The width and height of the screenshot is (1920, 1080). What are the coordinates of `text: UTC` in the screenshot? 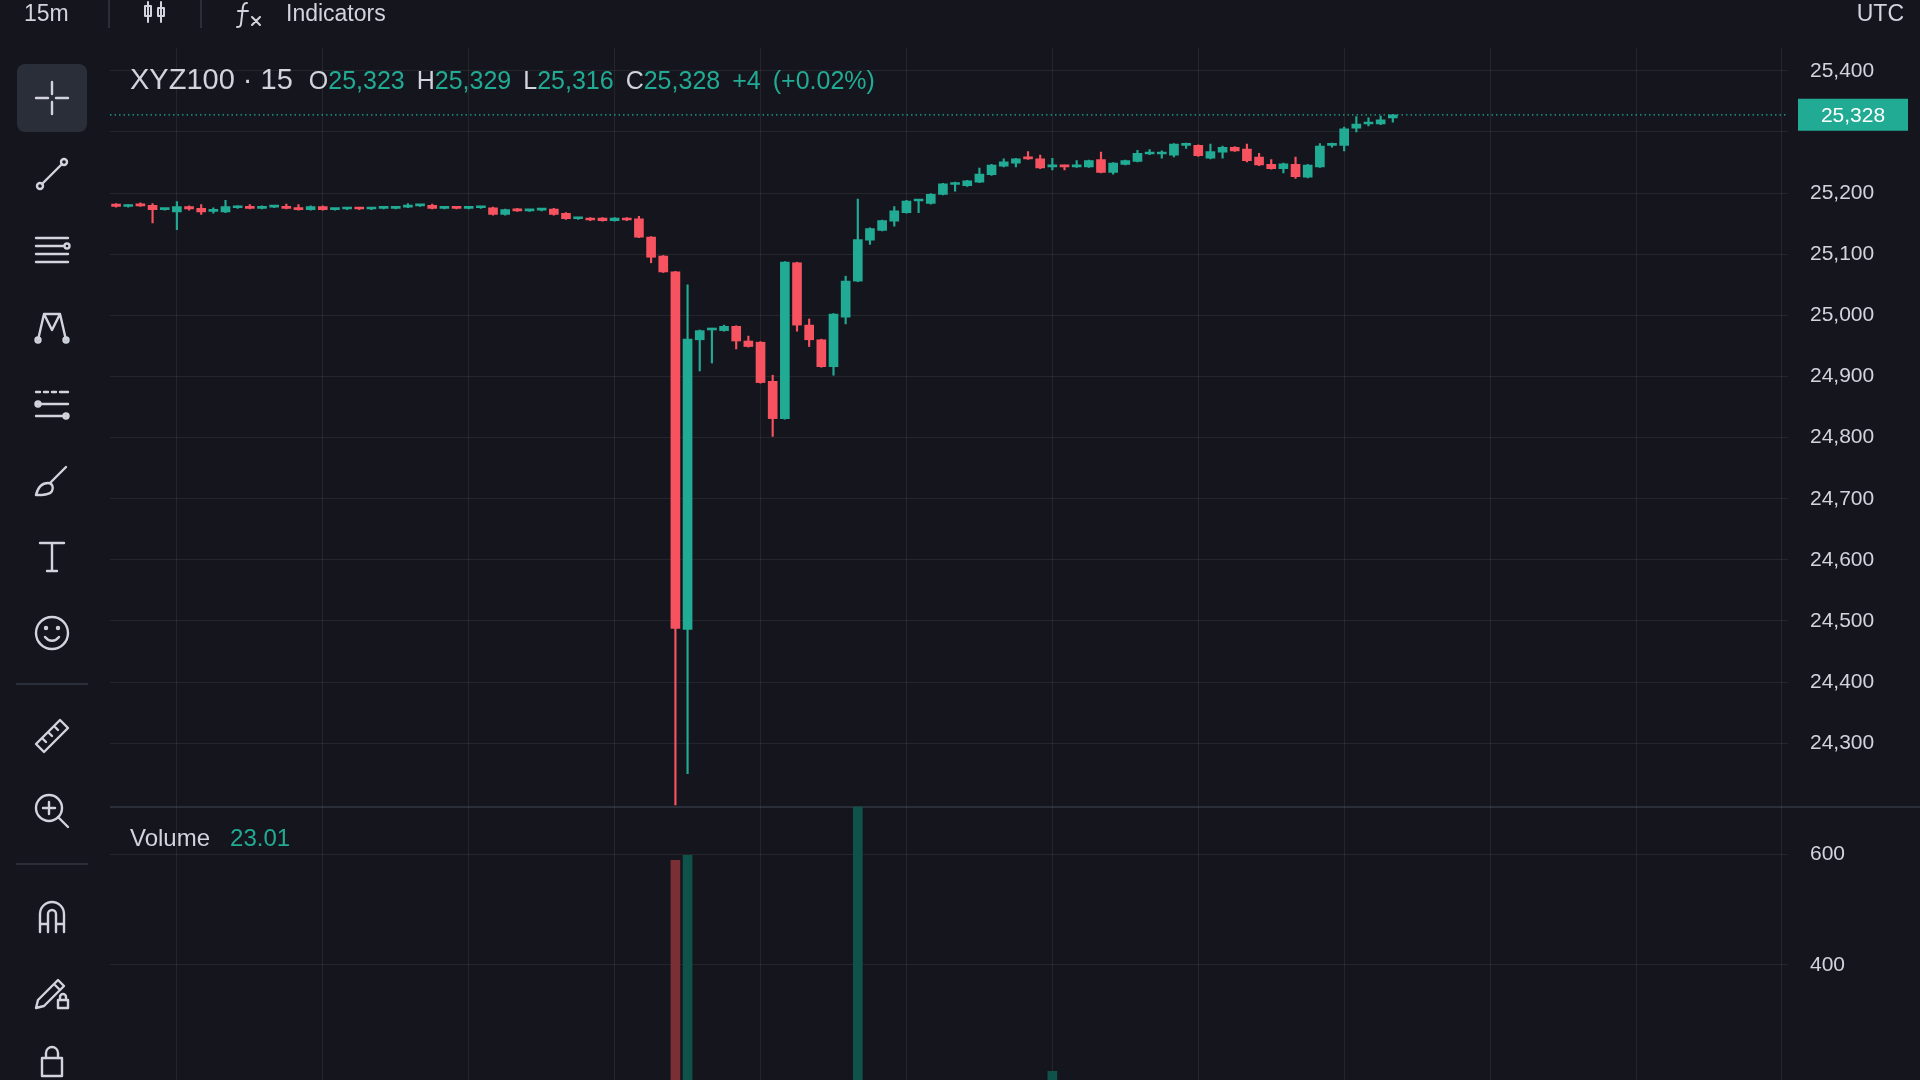 It's located at (1880, 13).